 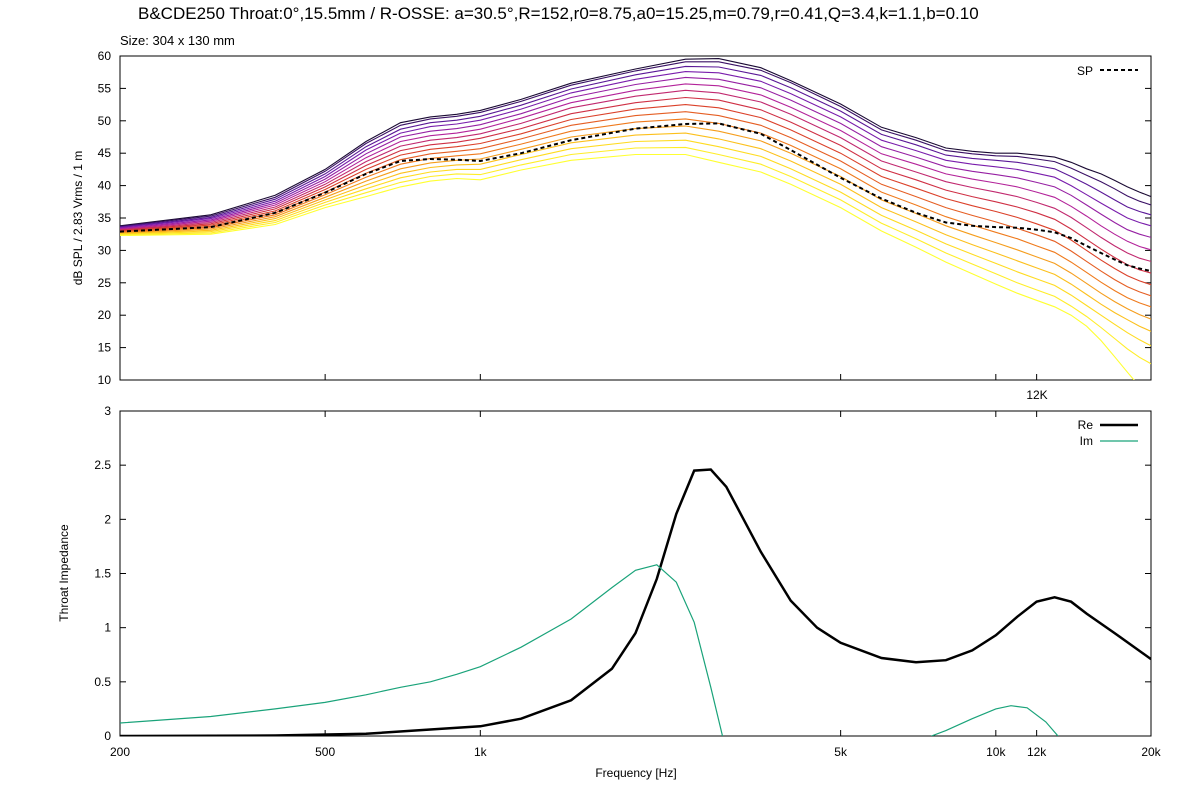 I want to click on size-label: Size: 304 x 130 mm, so click(x=177, y=40).